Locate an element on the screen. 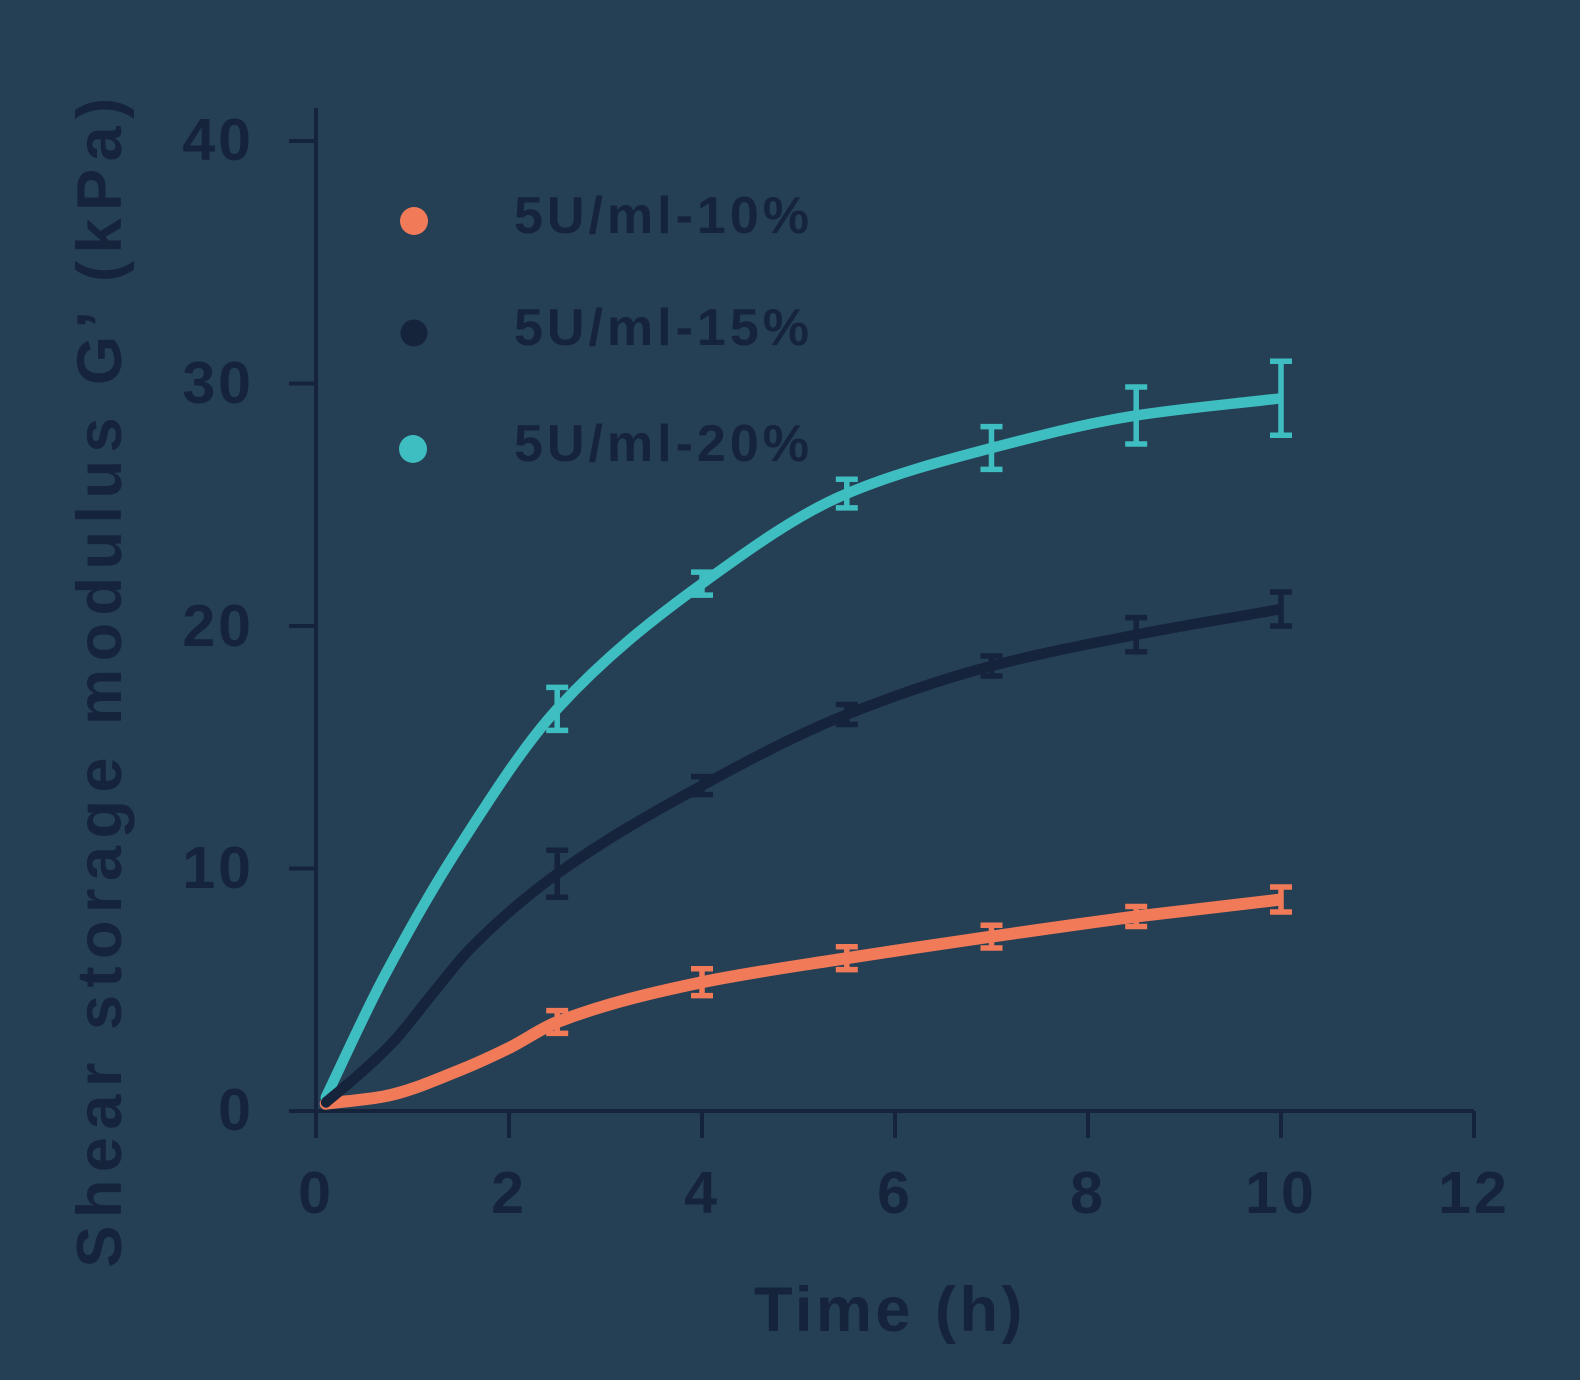 The height and width of the screenshot is (1380, 1580). svg-text: 20 is located at coordinates (218, 626).